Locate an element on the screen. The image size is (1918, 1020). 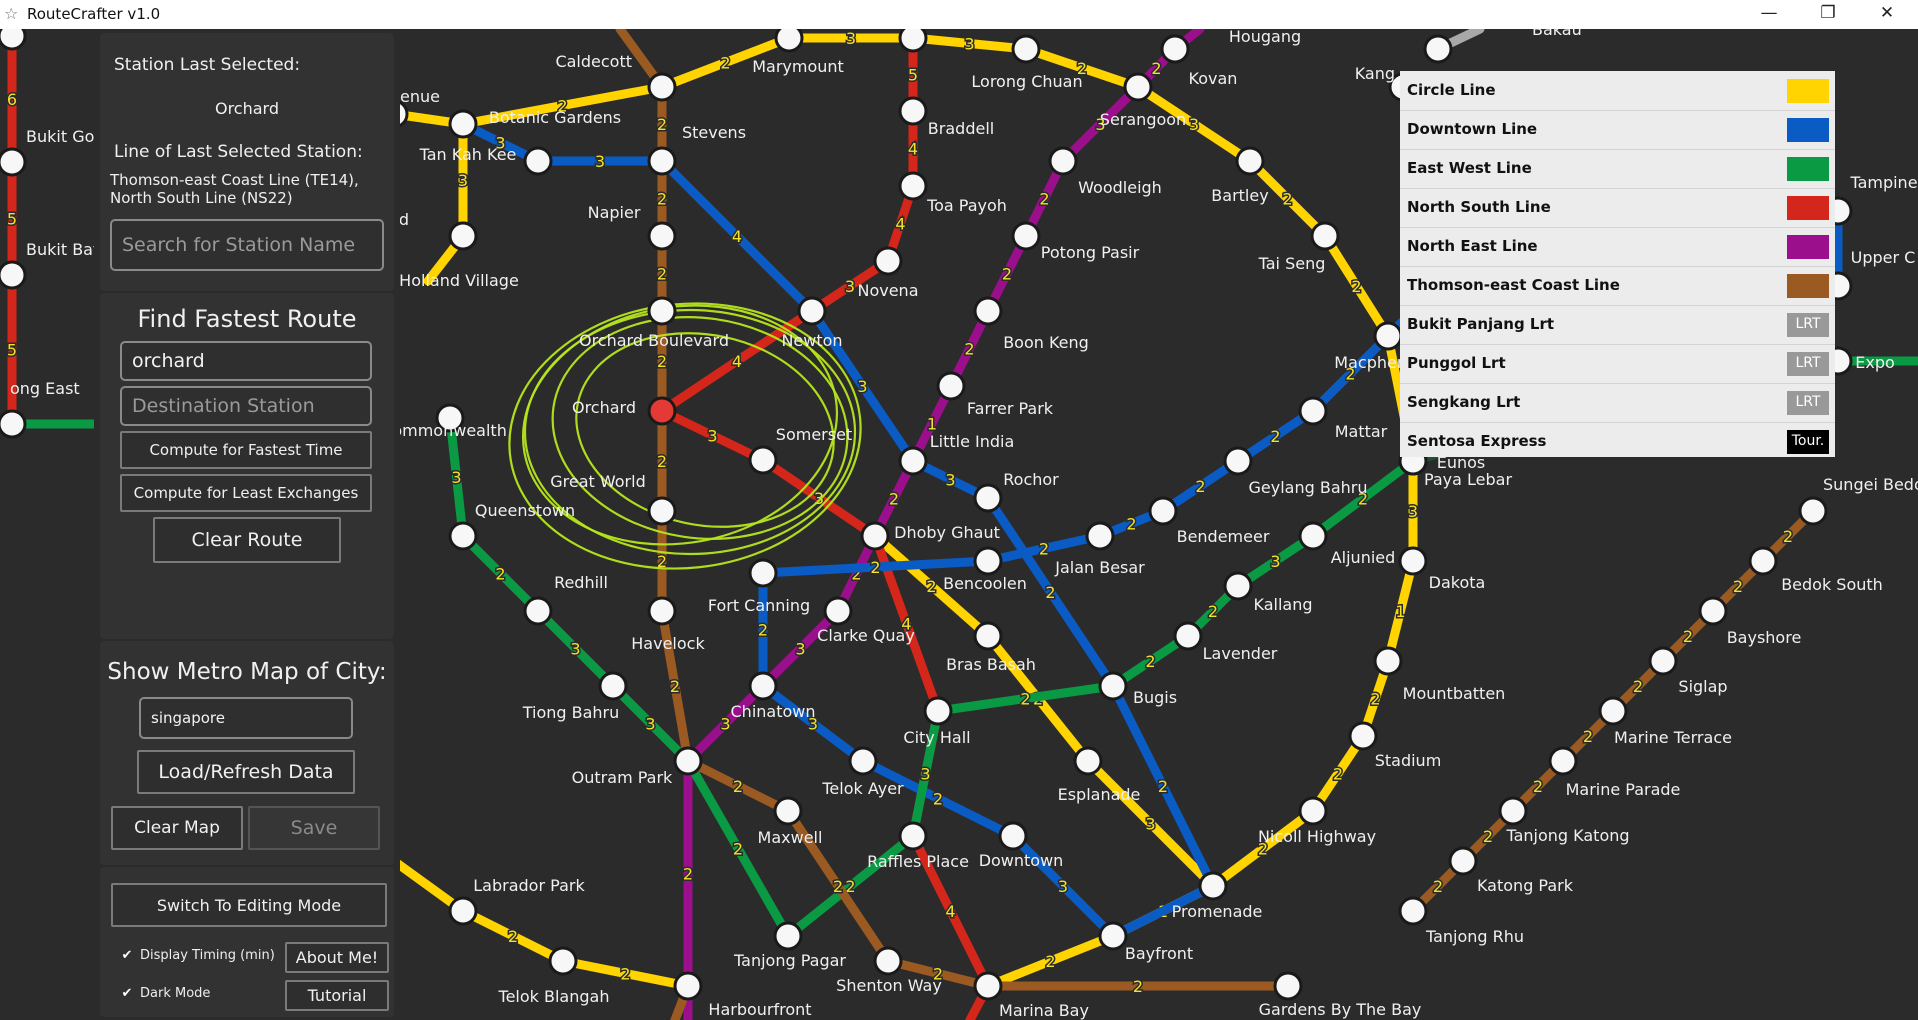
station-esplanade is located at coordinates (1088, 761).